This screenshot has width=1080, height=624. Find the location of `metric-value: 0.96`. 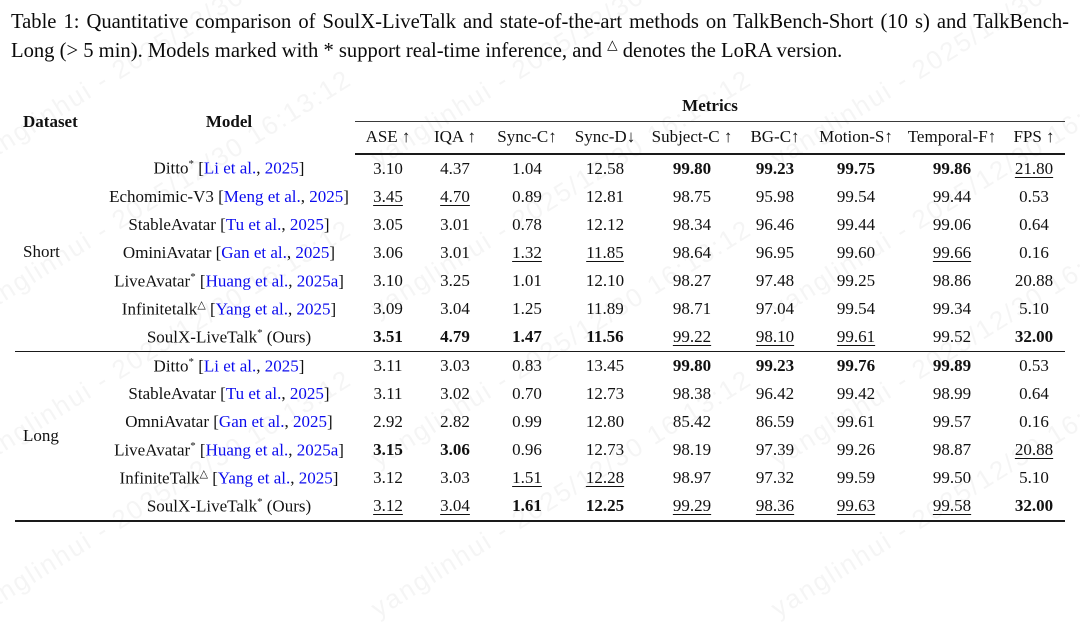

metric-value: 0.96 is located at coordinates (527, 449).